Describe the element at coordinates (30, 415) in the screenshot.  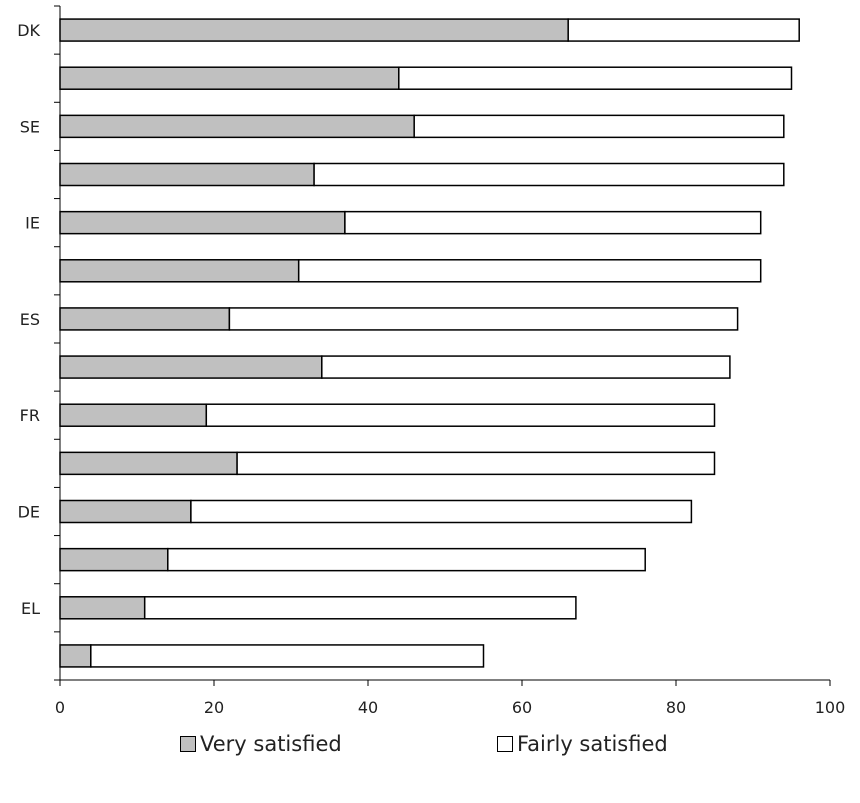
I see `y-tick-label-fr: FR` at that location.